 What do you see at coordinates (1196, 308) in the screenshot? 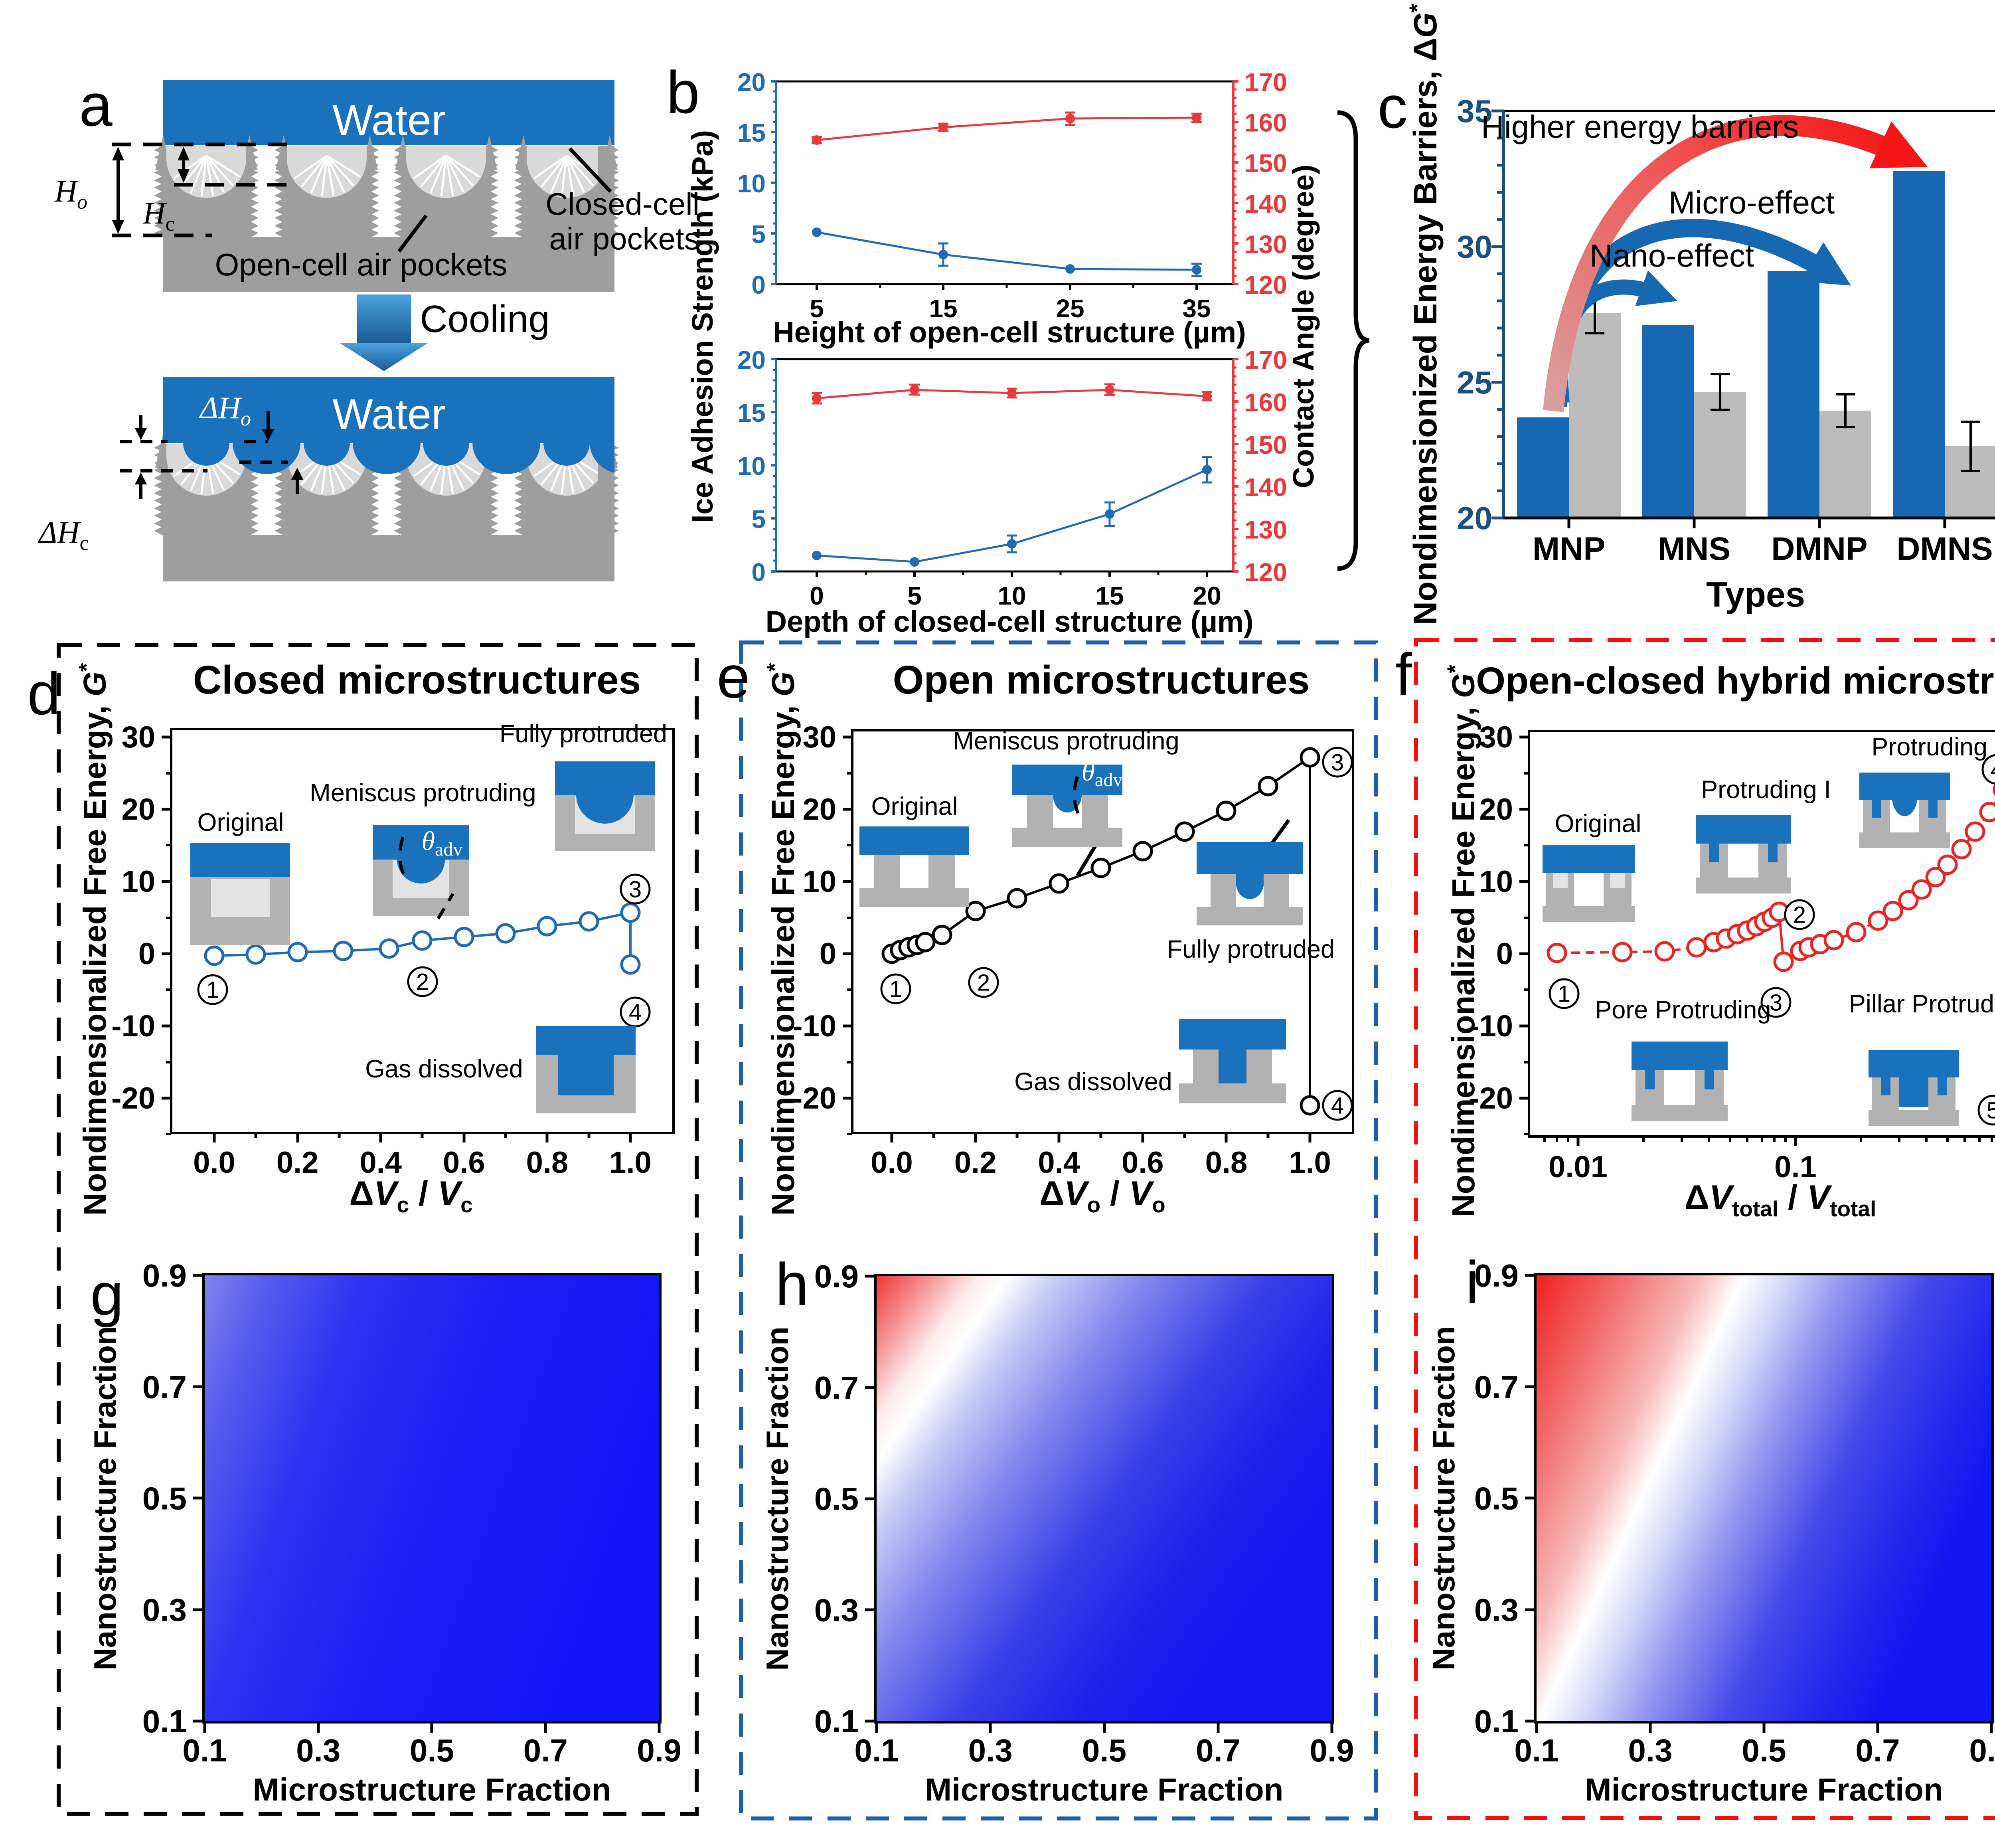
I see `svg-text: 35` at bounding box center [1196, 308].